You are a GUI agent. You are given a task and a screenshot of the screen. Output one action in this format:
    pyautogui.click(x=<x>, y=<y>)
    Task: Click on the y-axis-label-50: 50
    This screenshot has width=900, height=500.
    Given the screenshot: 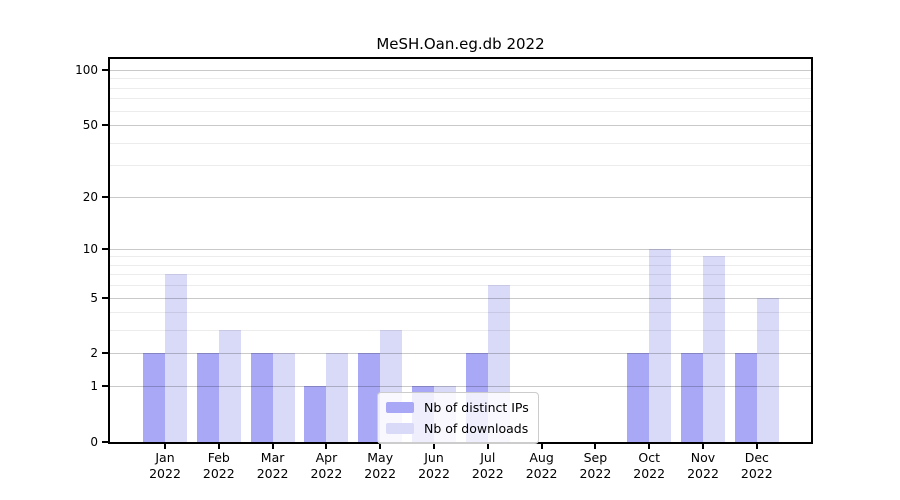 What is the action you would take?
    pyautogui.click(x=90, y=125)
    